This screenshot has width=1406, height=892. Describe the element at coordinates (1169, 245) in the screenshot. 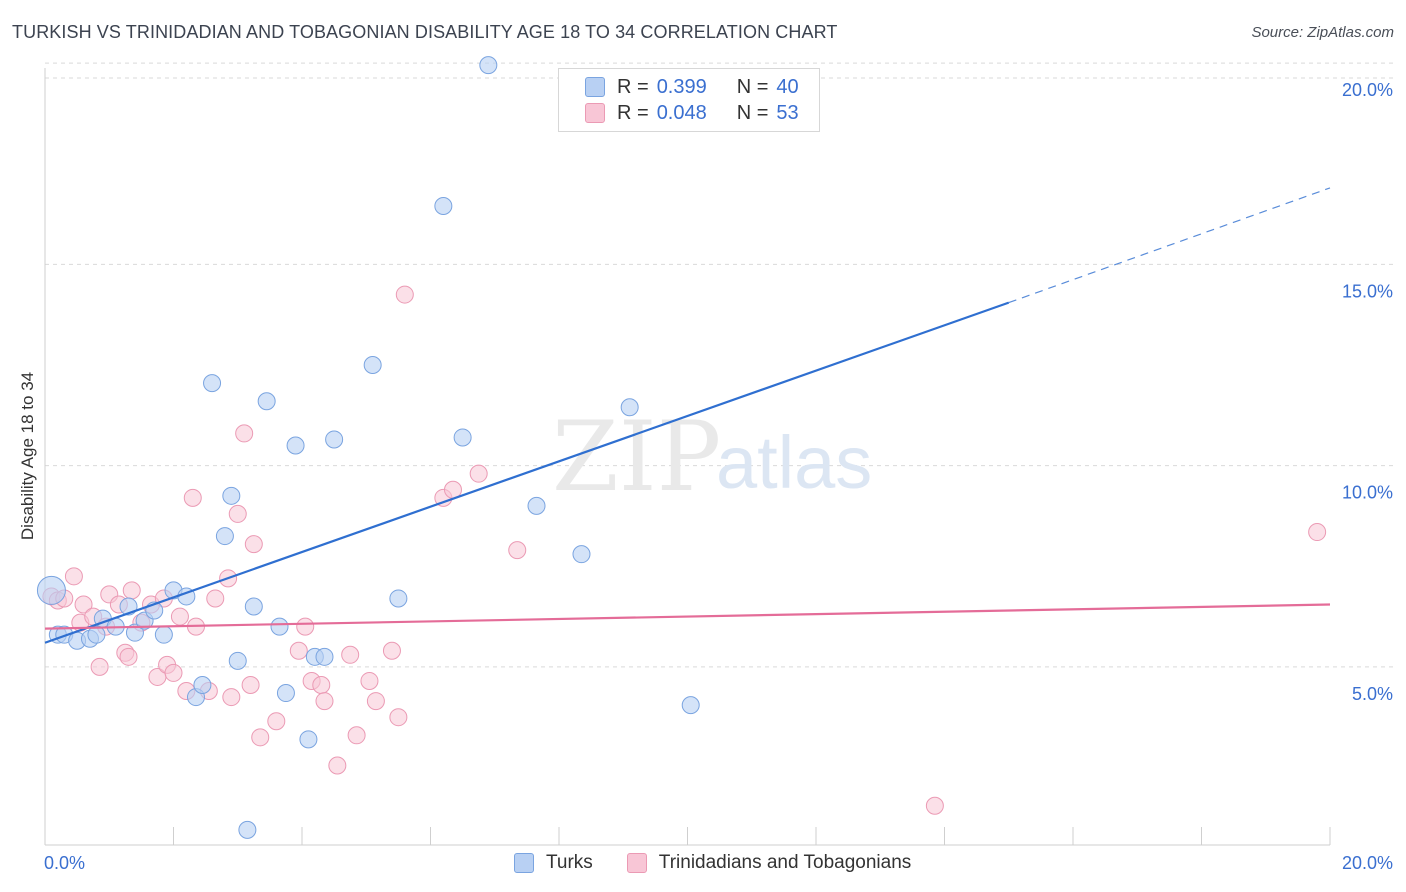

I see `turks-trend-extension` at that location.